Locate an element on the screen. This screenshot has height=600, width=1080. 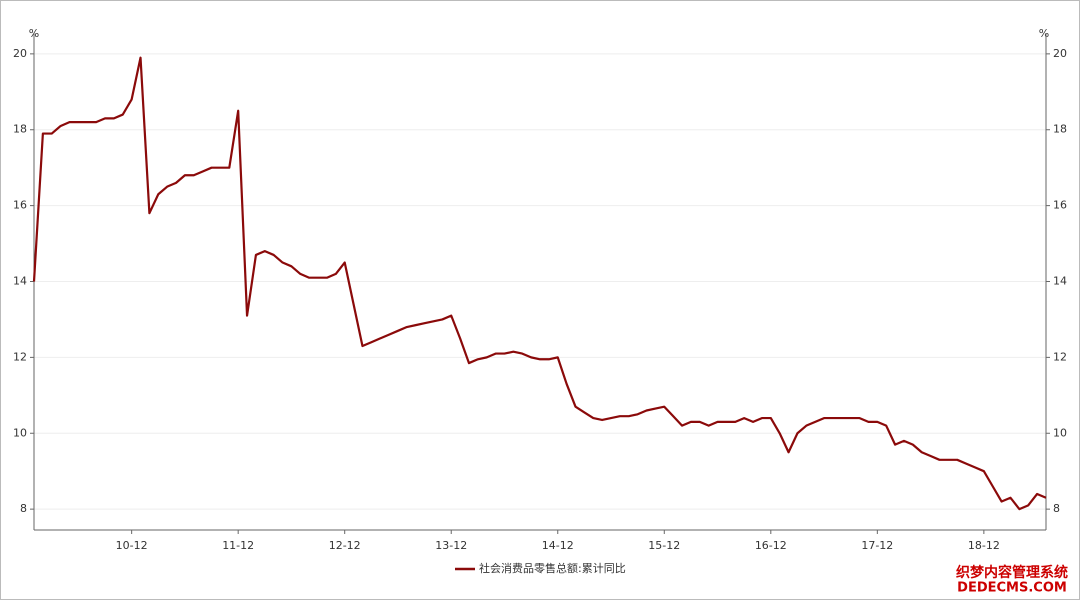
watermark: DEDECMS.COM is located at coordinates (1012, 588).